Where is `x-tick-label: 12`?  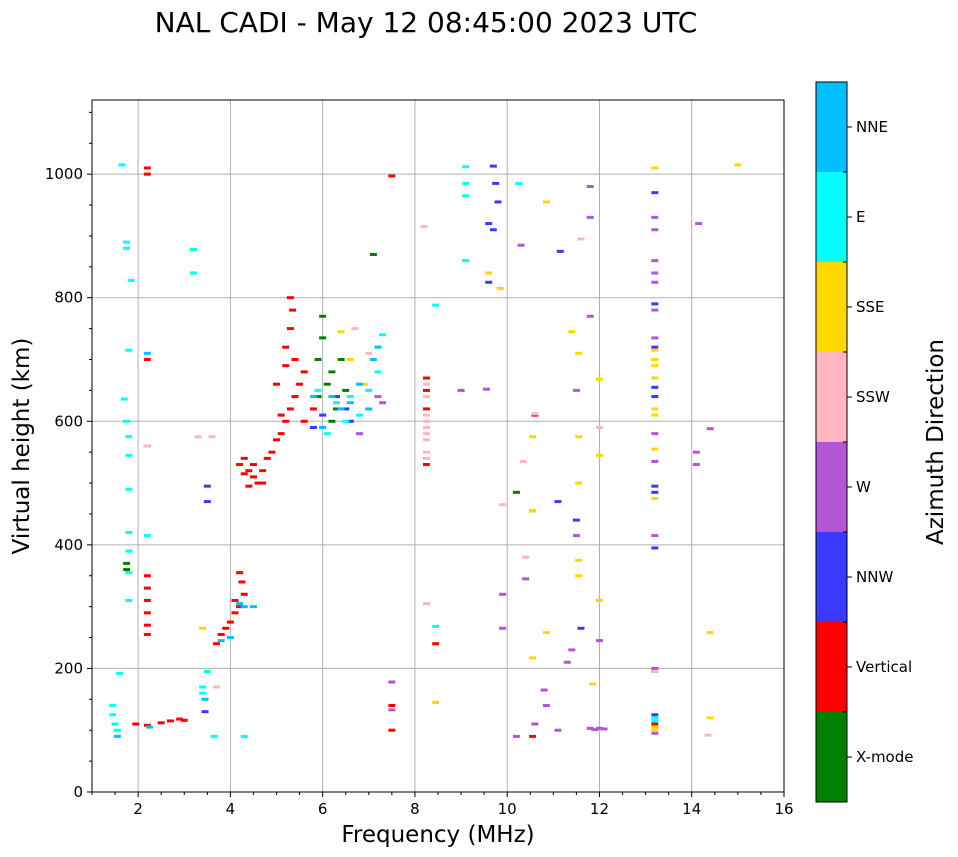 x-tick-label: 12 is located at coordinates (599, 809).